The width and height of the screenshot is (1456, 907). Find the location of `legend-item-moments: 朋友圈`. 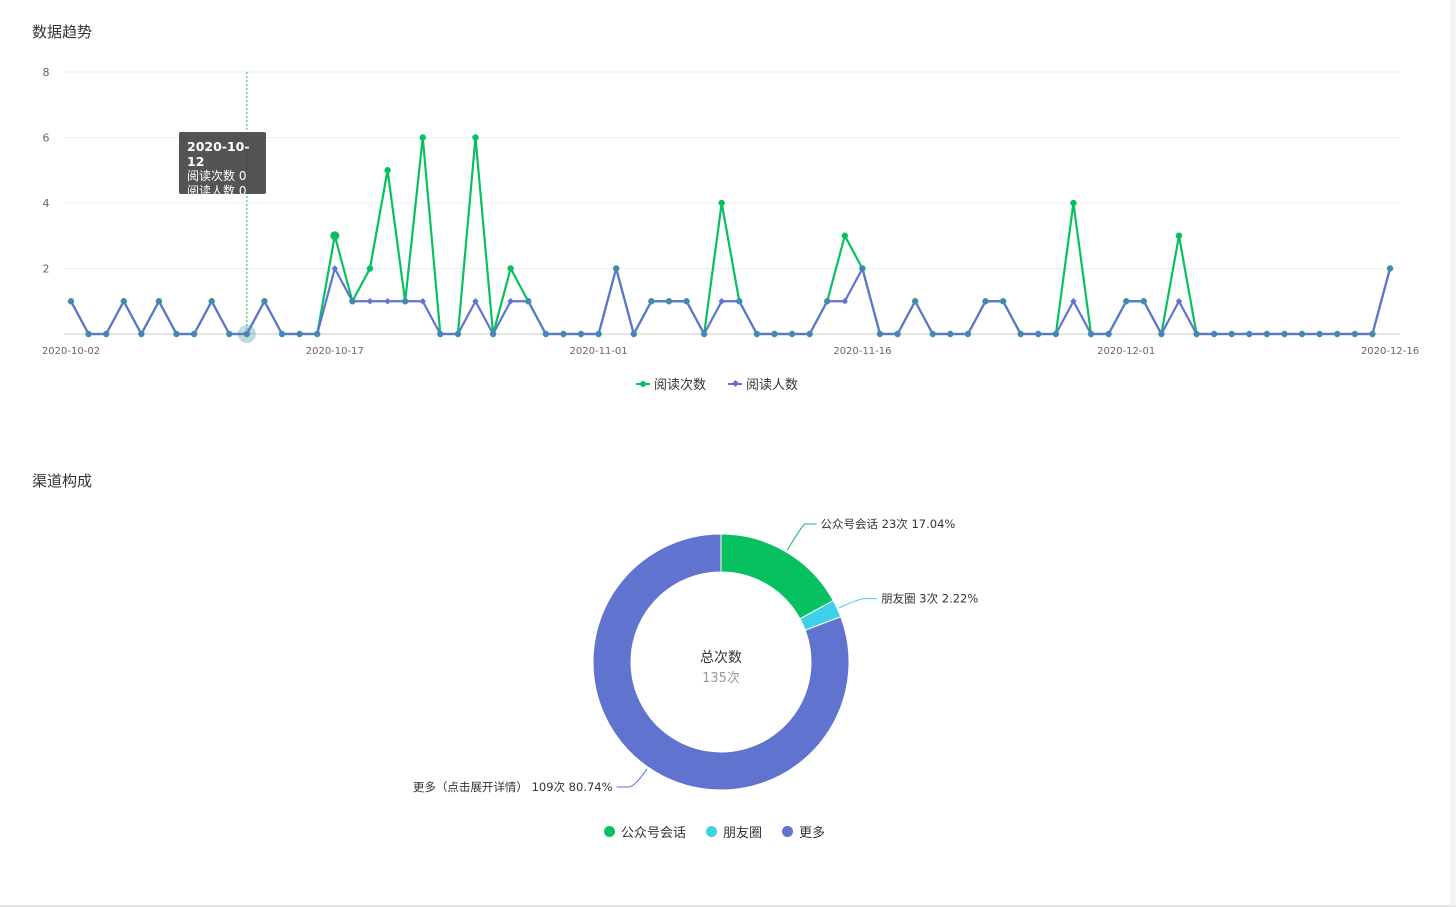

legend-item-moments: 朋友圈 is located at coordinates (734, 831).